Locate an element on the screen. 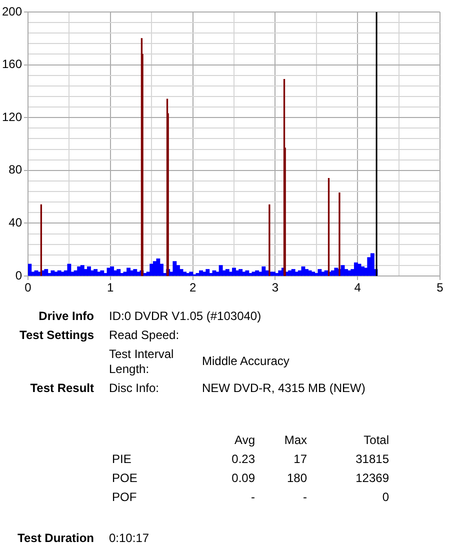 This screenshot has height=548, width=450. text: NEW DVD-R, 4315 MB (NEW) is located at coordinates (284, 388).